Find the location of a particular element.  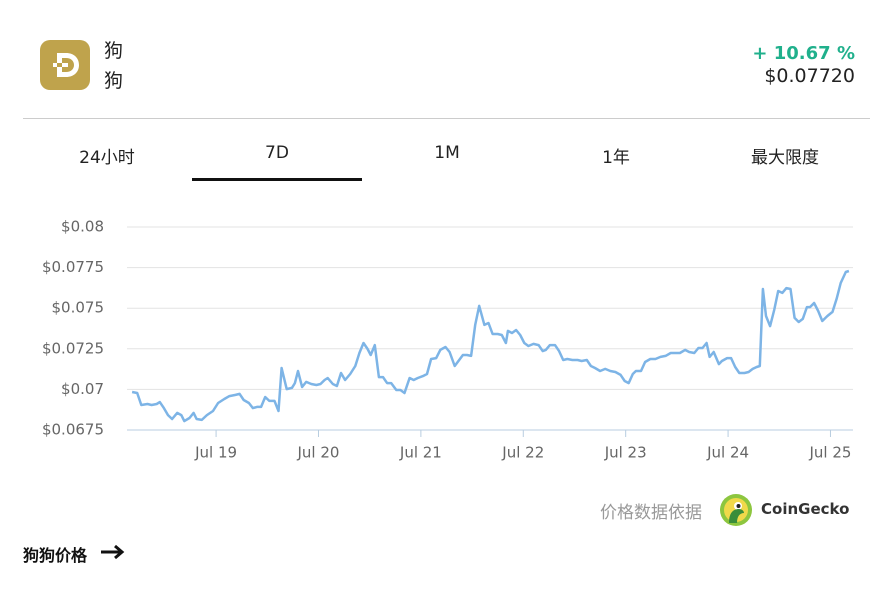

x-tick-label: Jul 19 is located at coordinates (215, 453).